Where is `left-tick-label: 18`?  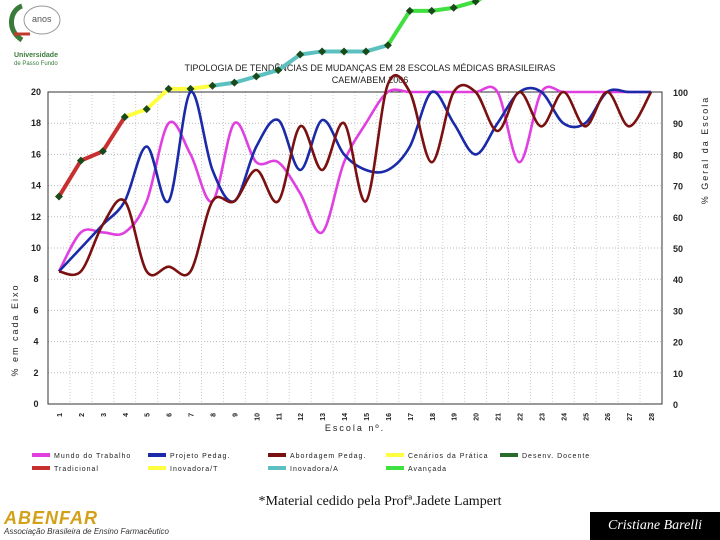 left-tick-label: 18 is located at coordinates (36, 123).